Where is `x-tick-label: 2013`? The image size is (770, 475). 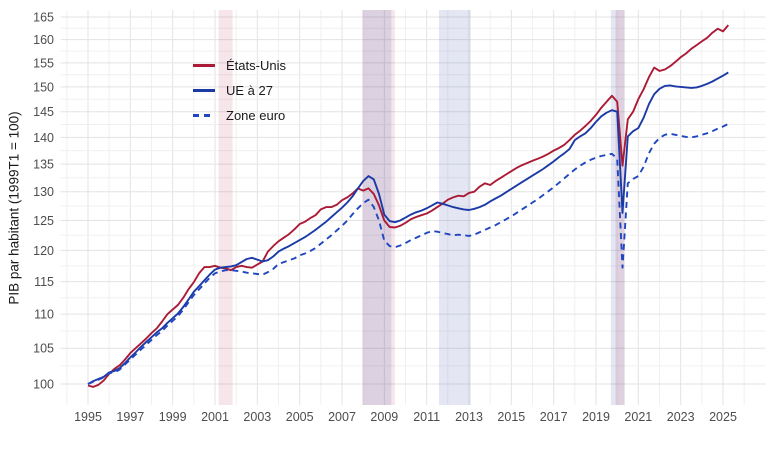 x-tick-label: 2013 is located at coordinates (469, 417).